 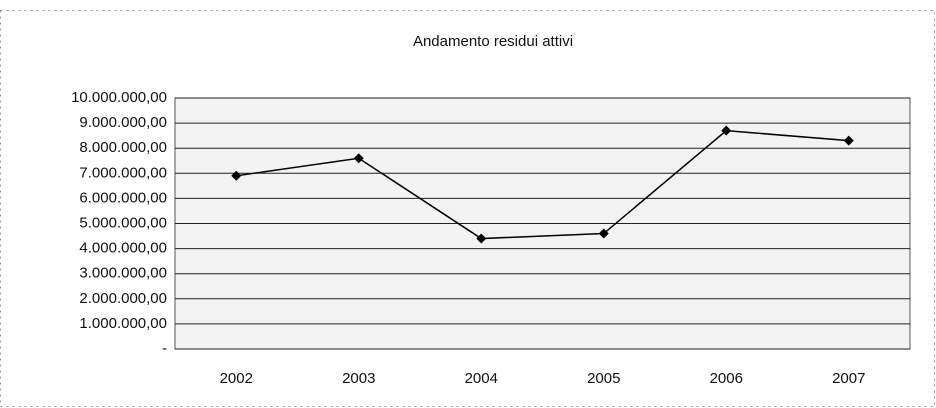 I want to click on x-tick-label: 2005, so click(x=603, y=378).